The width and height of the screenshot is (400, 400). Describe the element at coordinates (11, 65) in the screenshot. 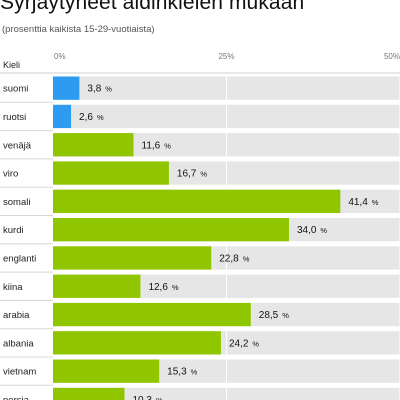

I see `category-header: Kieli` at that location.